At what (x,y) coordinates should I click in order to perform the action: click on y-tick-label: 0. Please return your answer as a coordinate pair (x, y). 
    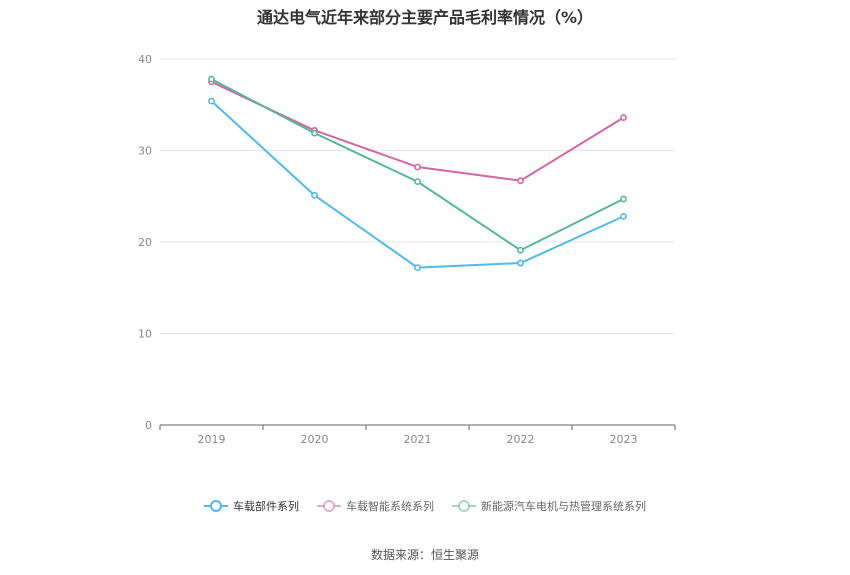
    Looking at the image, I should click on (148, 425).